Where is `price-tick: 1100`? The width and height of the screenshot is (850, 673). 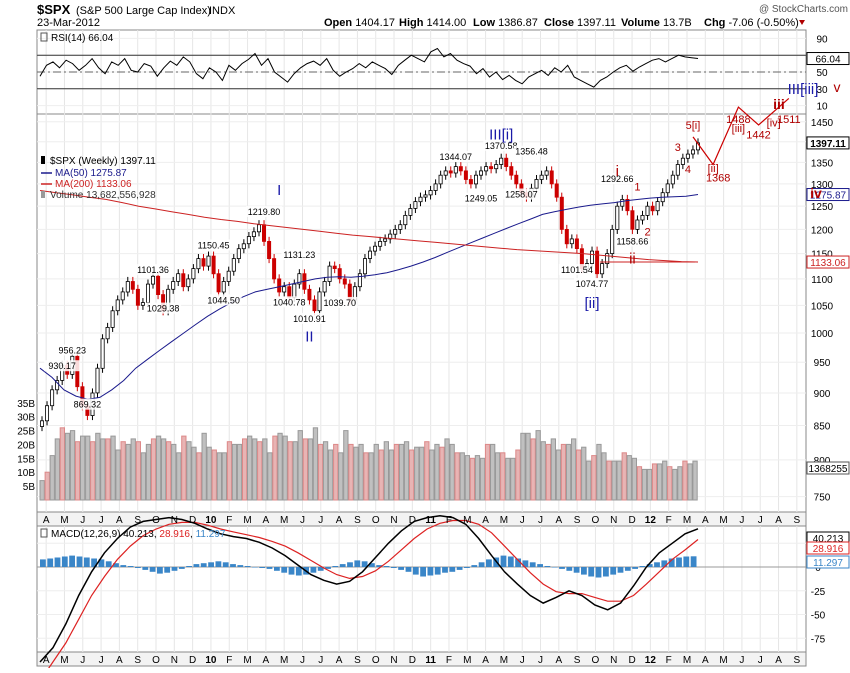
price-tick: 1100 is located at coordinates (822, 280).